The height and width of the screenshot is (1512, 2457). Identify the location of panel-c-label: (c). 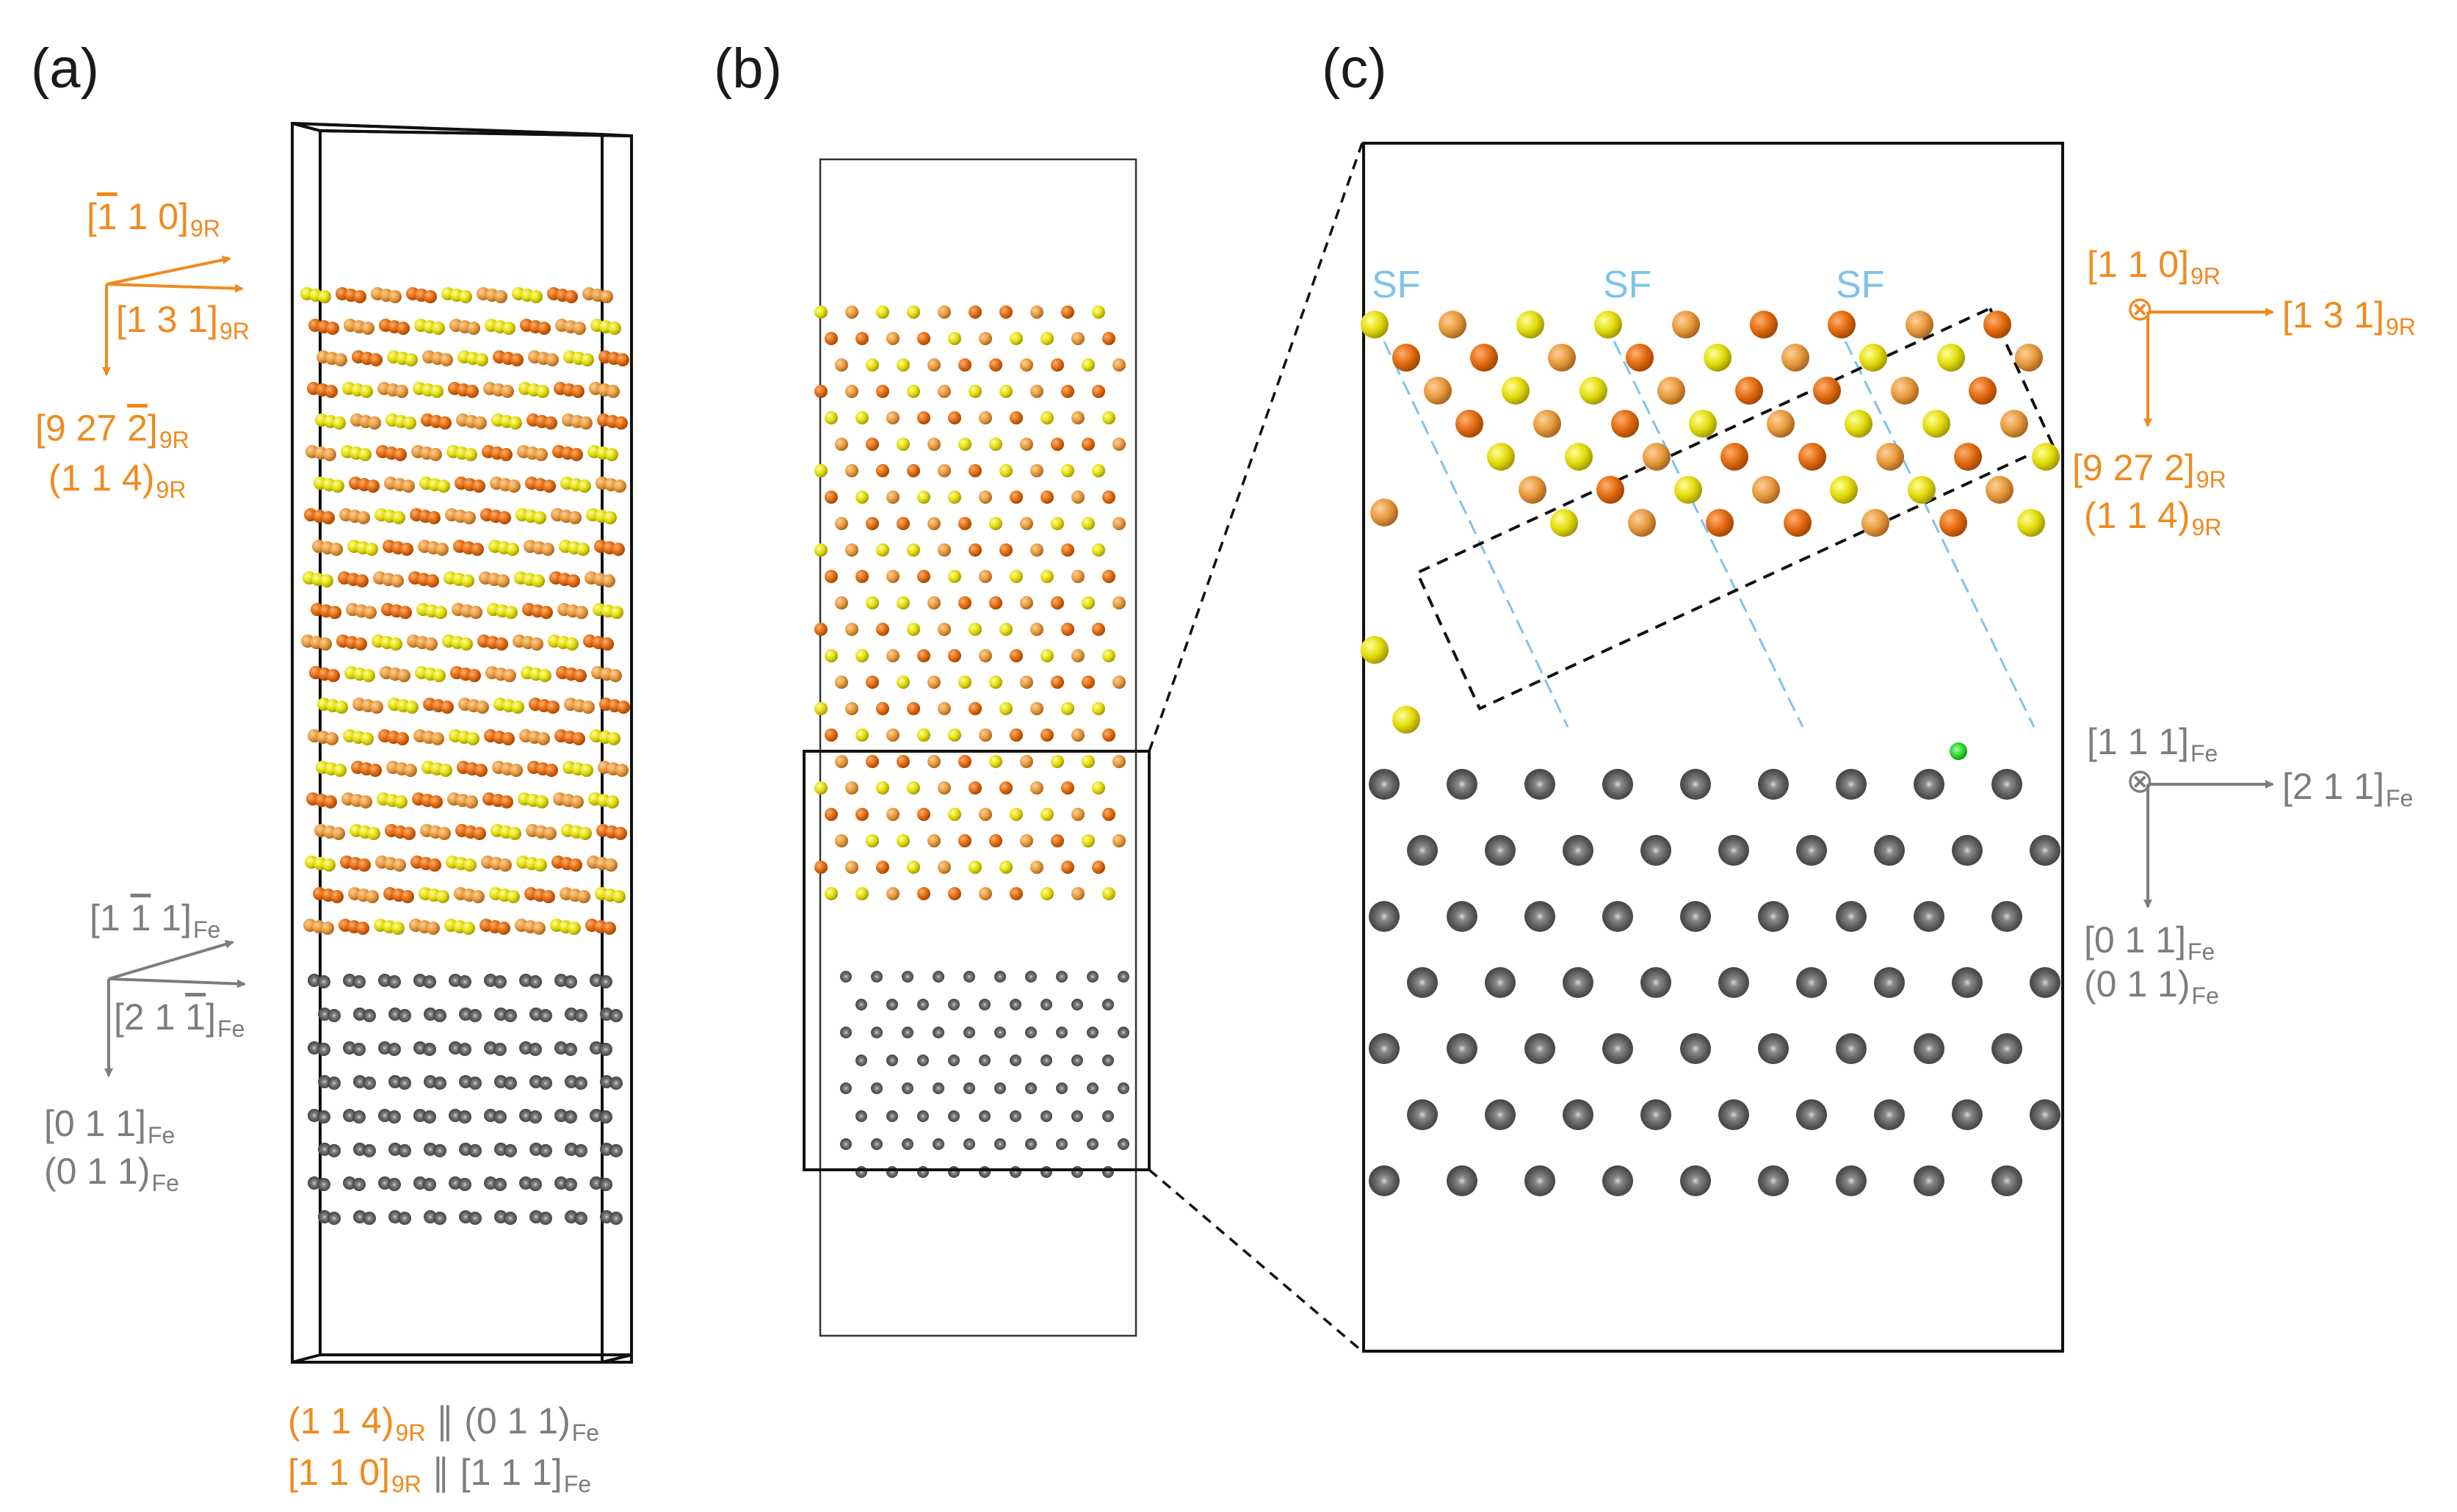
(1354, 68).